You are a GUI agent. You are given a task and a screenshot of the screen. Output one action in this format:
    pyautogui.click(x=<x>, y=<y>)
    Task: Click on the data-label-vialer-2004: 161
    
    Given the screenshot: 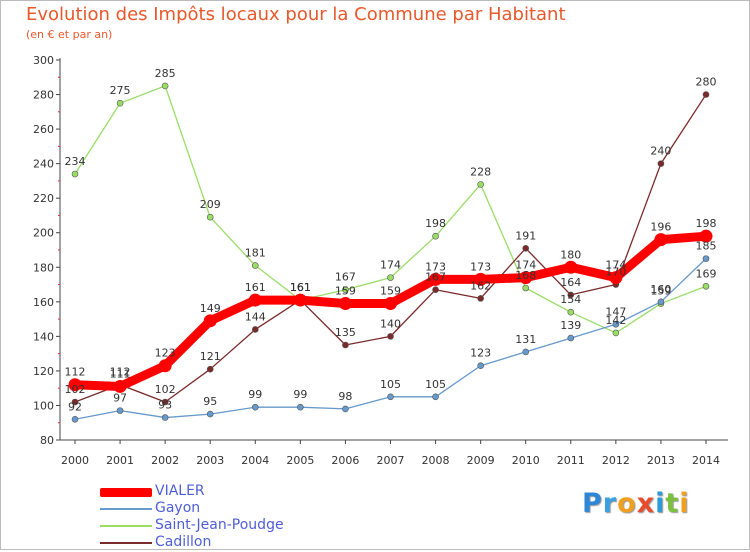 What is the action you would take?
    pyautogui.click(x=255, y=287)
    